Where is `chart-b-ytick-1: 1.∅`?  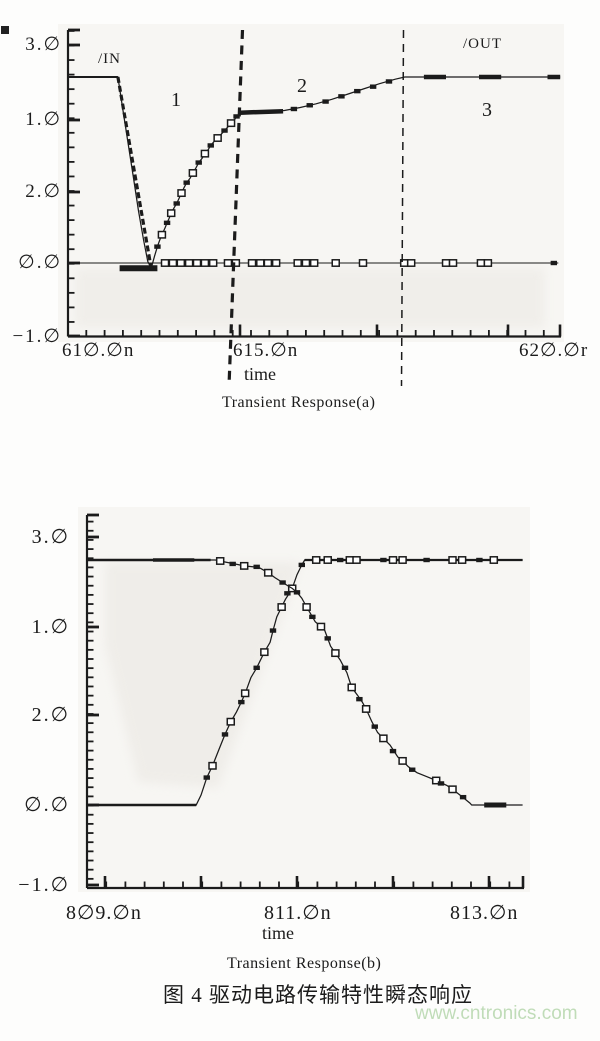 chart-b-ytick-1: 1.∅ is located at coordinates (50, 627).